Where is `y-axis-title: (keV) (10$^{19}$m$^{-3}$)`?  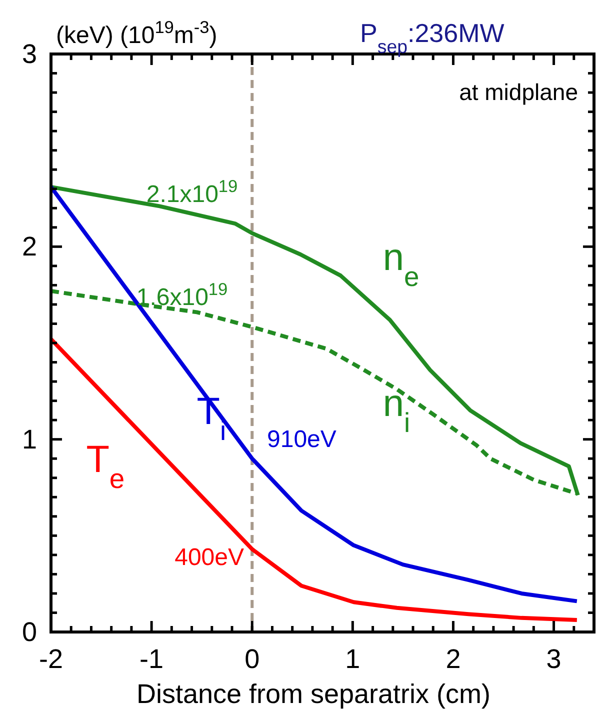
y-axis-title: (keV) (10$^{19}$m$^{-3}$) is located at coordinates (137, 33).